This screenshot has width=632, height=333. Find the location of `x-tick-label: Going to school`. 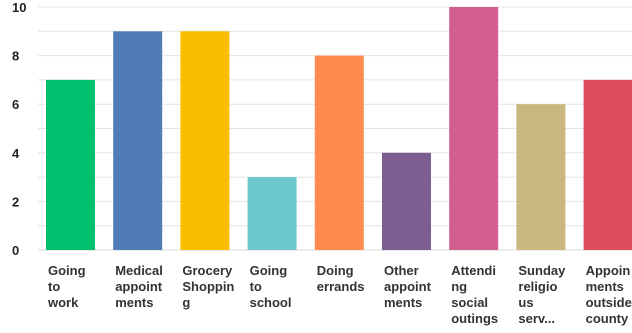

x-tick-label: Going to school is located at coordinates (271, 286).